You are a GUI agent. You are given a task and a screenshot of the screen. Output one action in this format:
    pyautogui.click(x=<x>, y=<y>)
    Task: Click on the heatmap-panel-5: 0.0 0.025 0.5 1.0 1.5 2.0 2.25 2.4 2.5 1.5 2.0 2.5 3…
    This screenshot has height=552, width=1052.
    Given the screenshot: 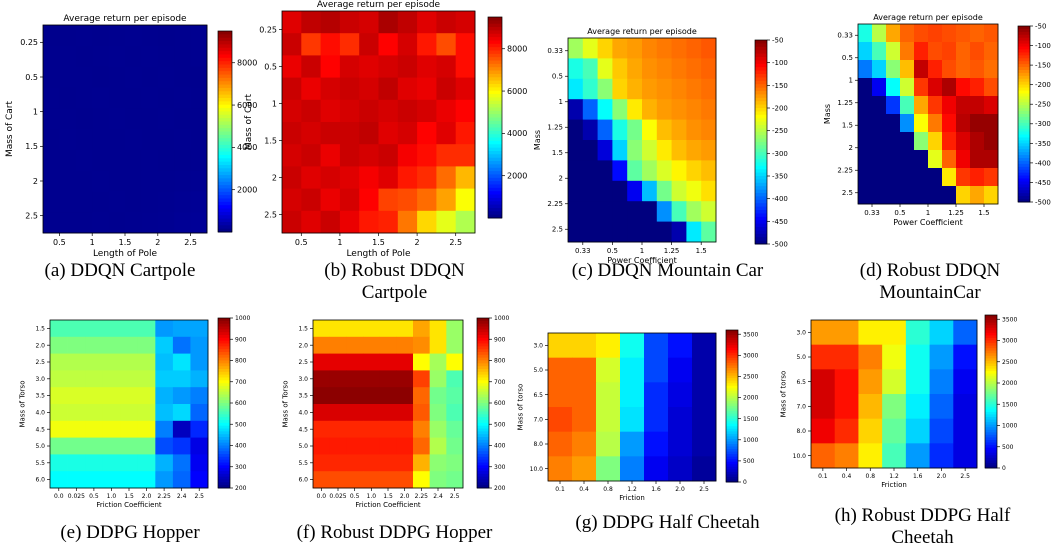 What is the action you would take?
    pyautogui.click(x=134, y=412)
    